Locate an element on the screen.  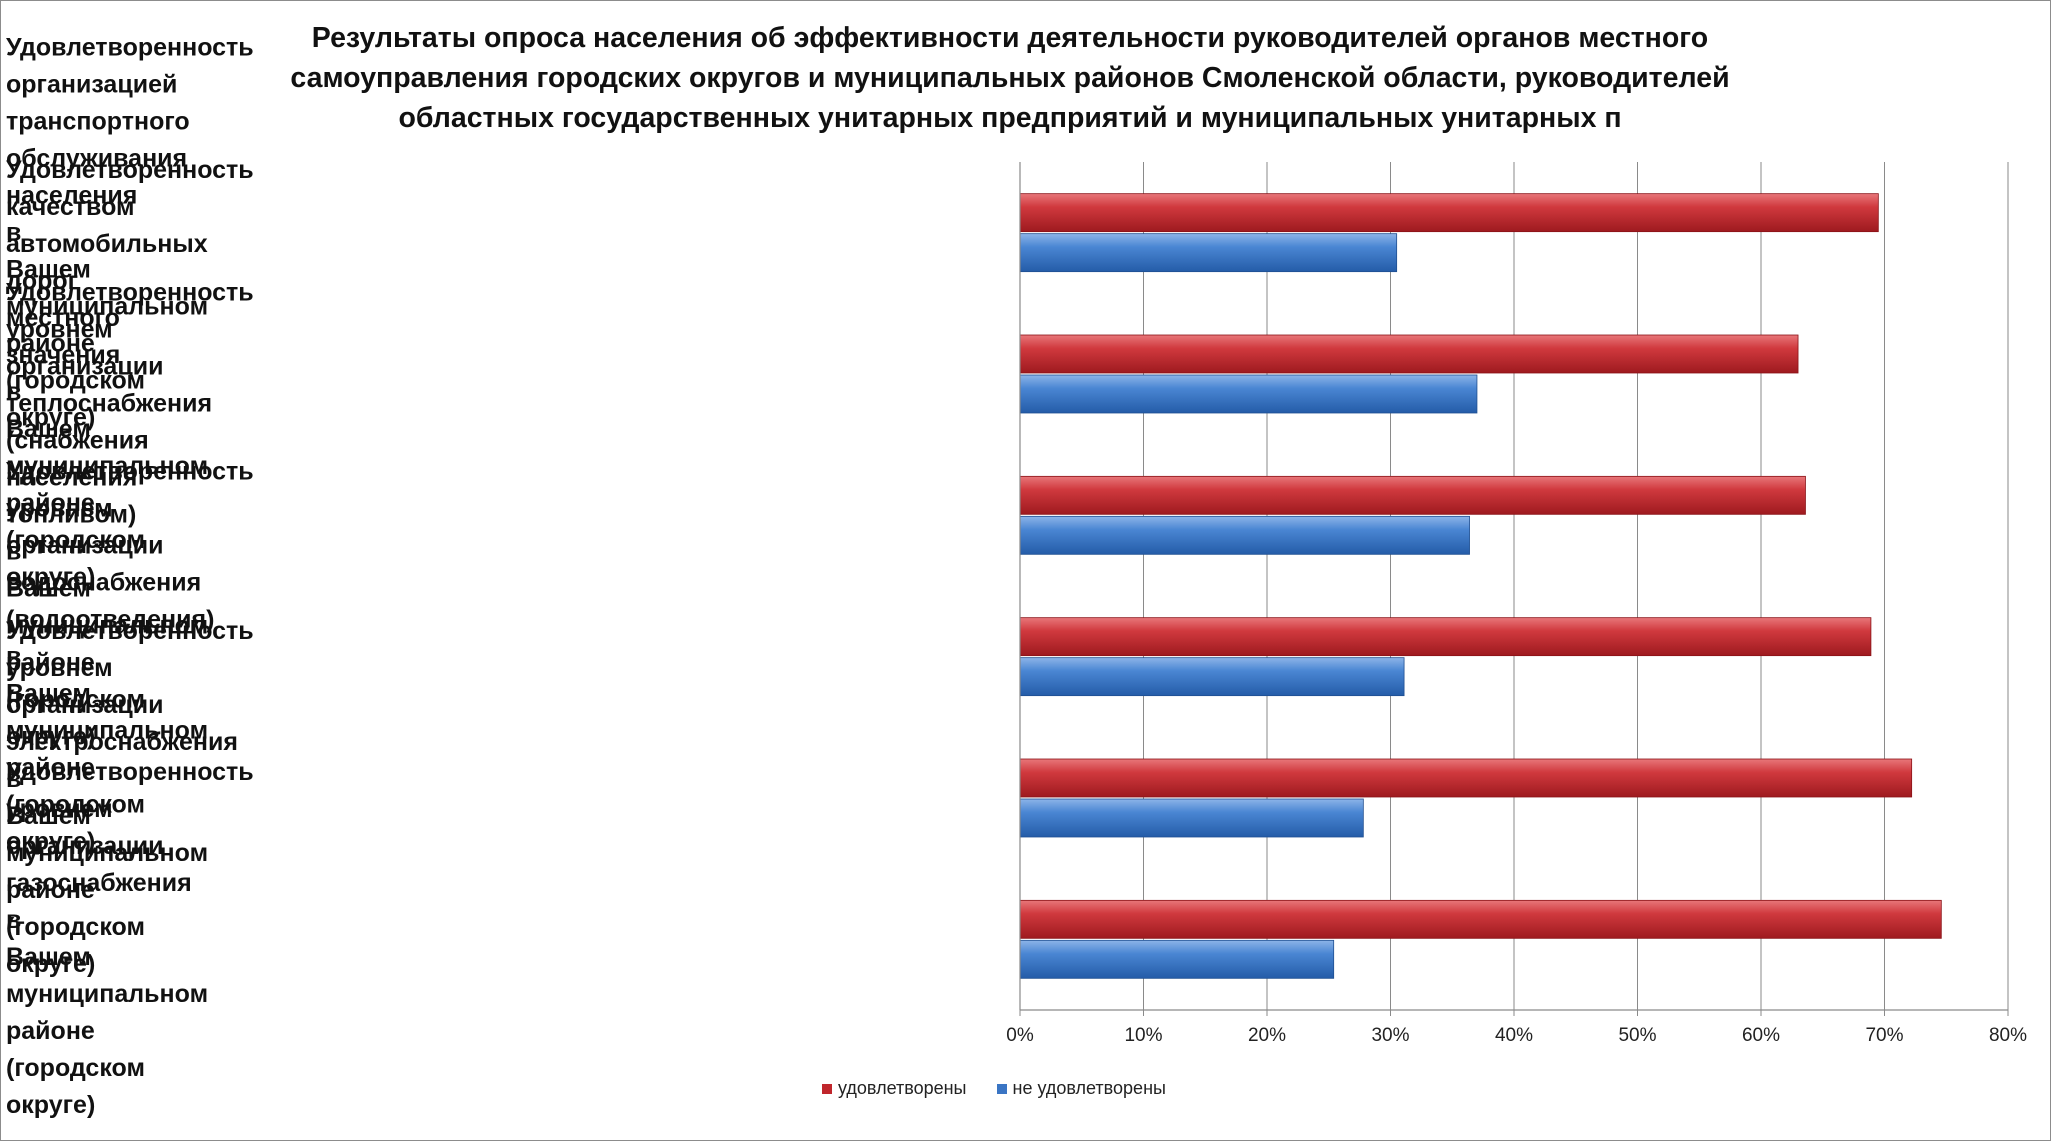
x-tick-label: 30% is located at coordinates (1390, 1035).